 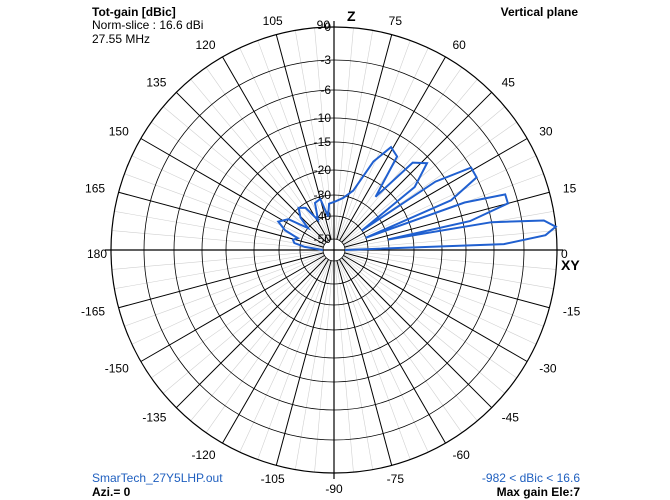 I want to click on angle-label: 45, so click(x=509, y=82).